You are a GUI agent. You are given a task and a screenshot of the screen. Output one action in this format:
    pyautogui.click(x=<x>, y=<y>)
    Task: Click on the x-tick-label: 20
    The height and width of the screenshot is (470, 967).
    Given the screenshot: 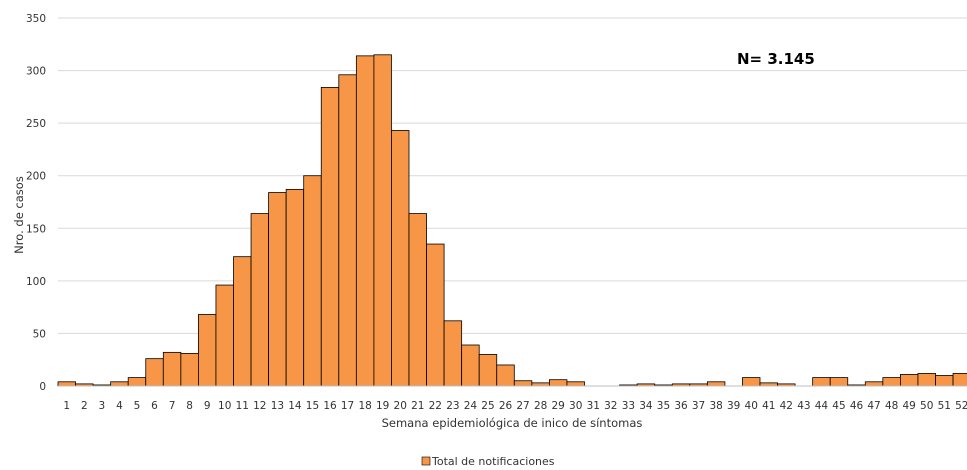 What is the action you would take?
    pyautogui.click(x=400, y=406)
    